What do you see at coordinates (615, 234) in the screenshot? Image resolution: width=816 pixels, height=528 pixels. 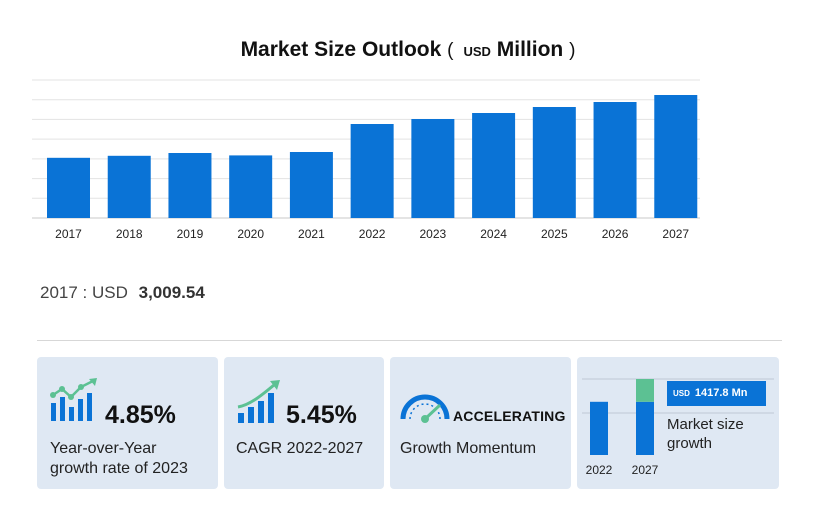 I see `x-tick-label: 2026` at bounding box center [615, 234].